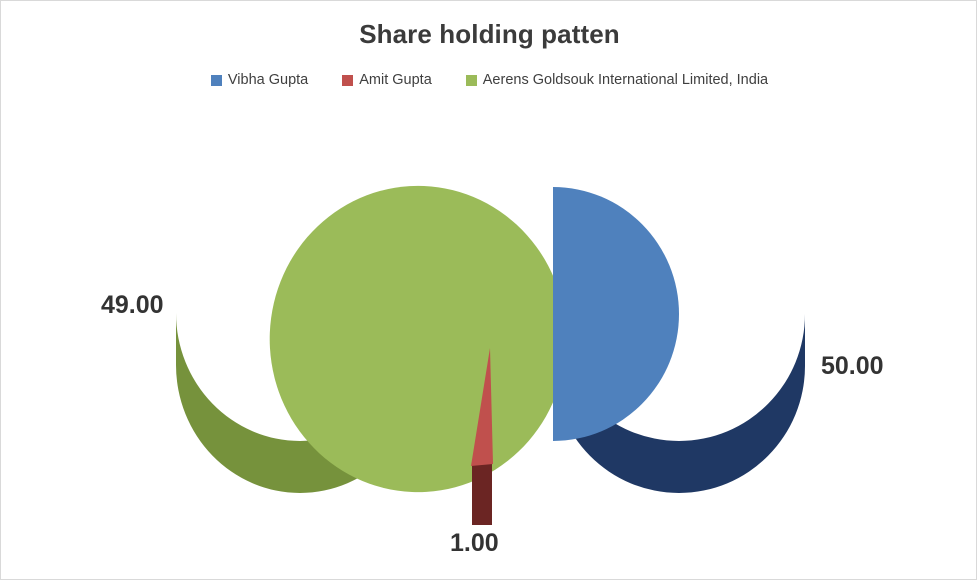 This screenshot has width=977, height=580. What do you see at coordinates (616, 314) in the screenshot?
I see `pie-slice-vibha-gupta-top` at bounding box center [616, 314].